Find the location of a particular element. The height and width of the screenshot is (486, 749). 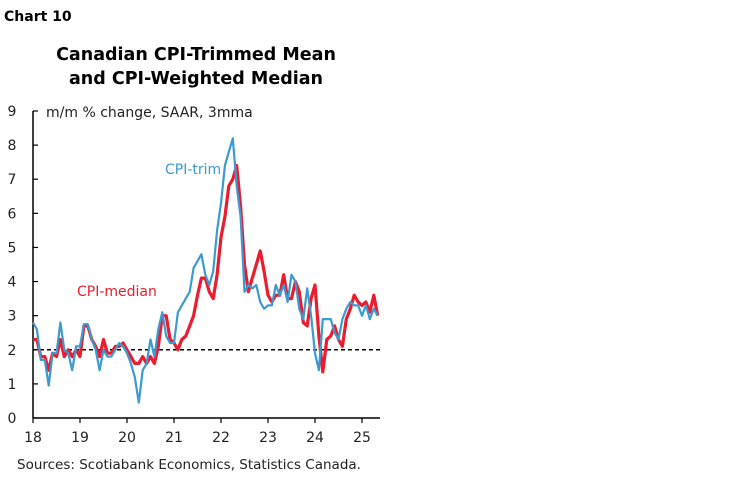

y-axis-label: m/m % change, SAAR, 3mma is located at coordinates (149, 113).